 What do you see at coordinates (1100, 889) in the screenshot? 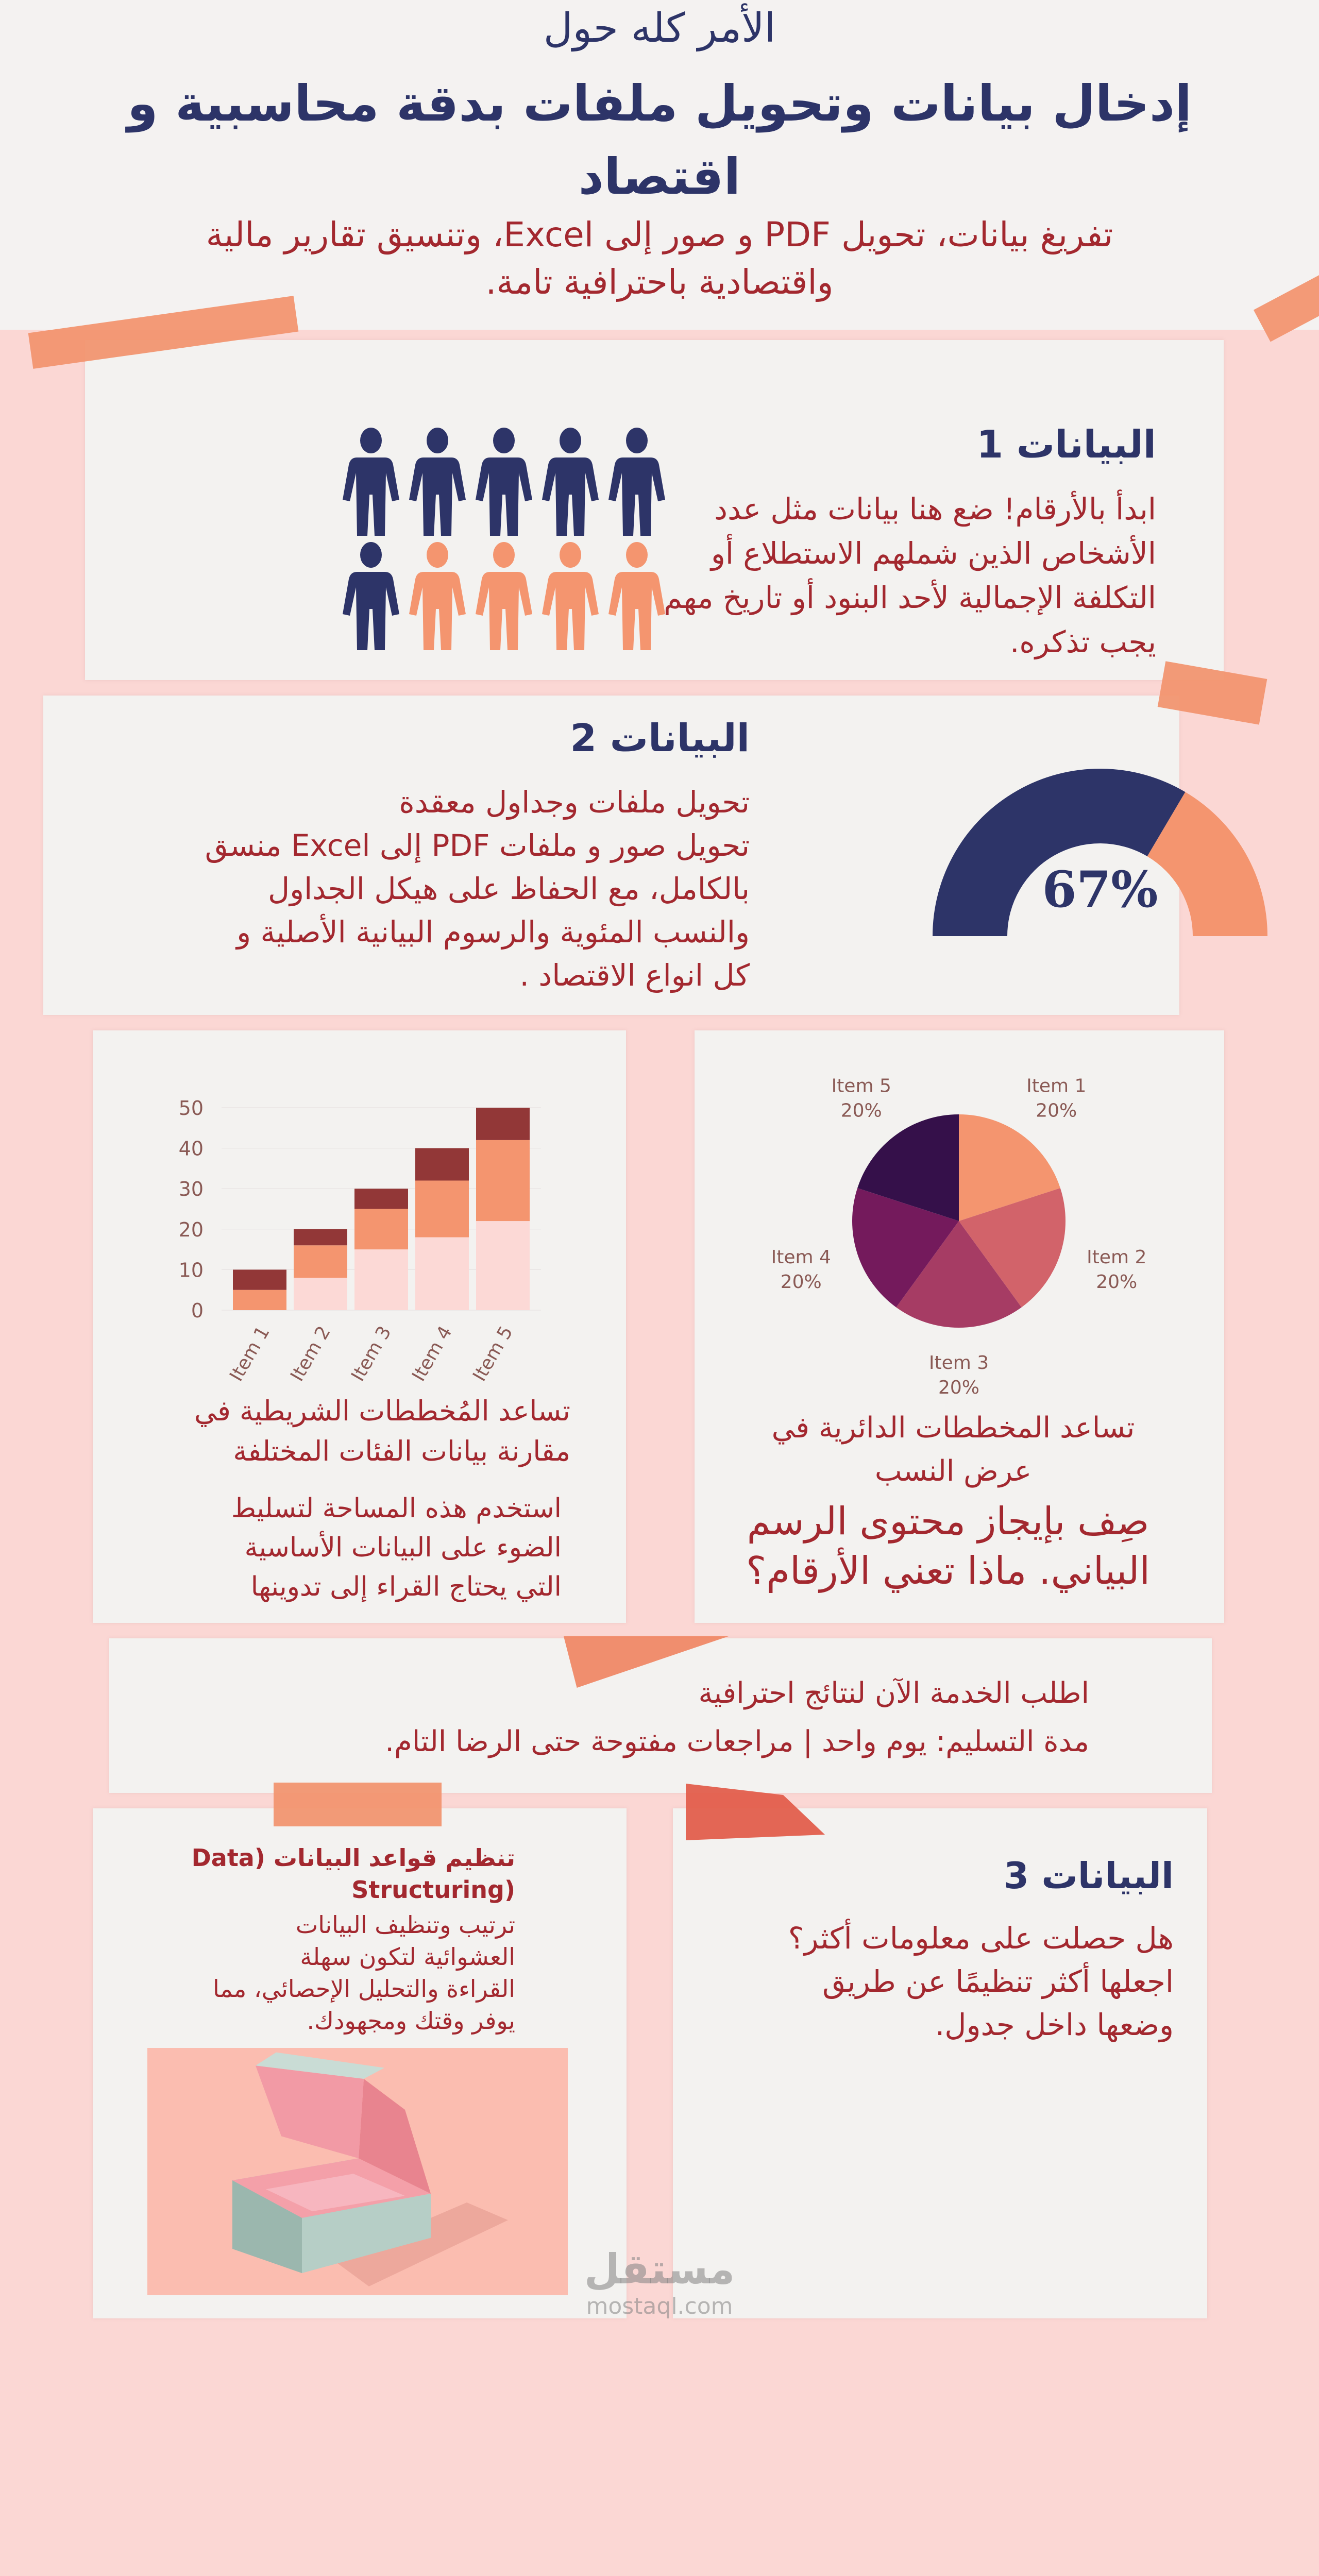
I see `gauge-value-label: 67%` at bounding box center [1100, 889].